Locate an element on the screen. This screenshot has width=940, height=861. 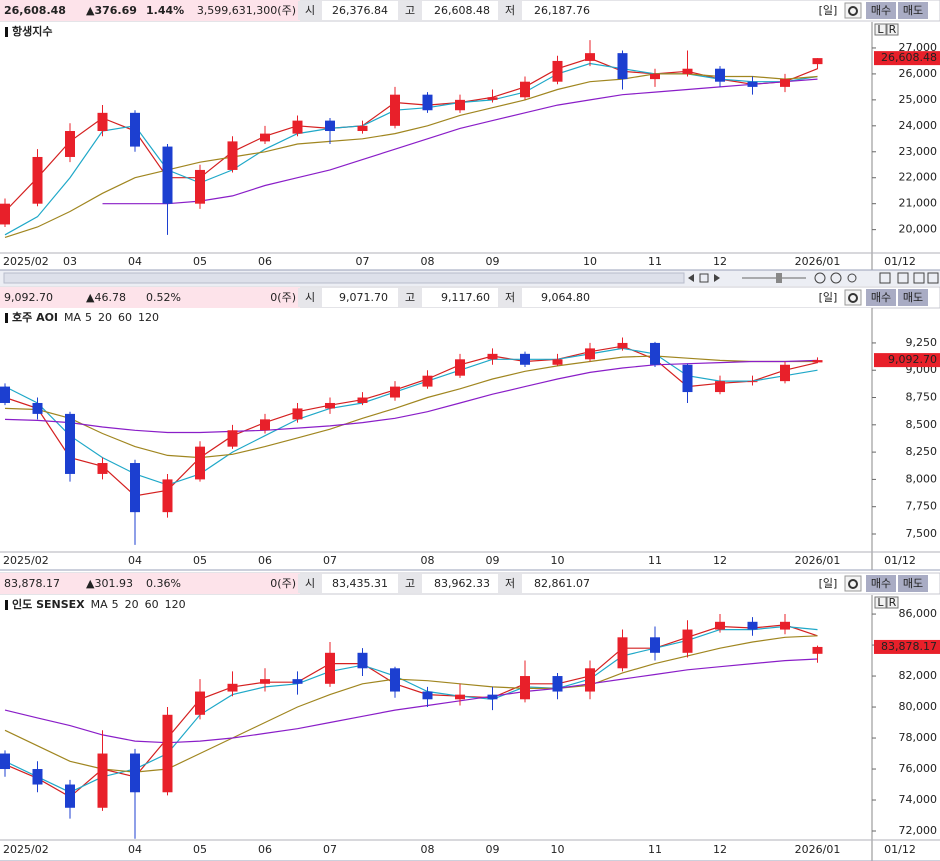
x-tick-label: 04 is located at coordinates (135, 261).